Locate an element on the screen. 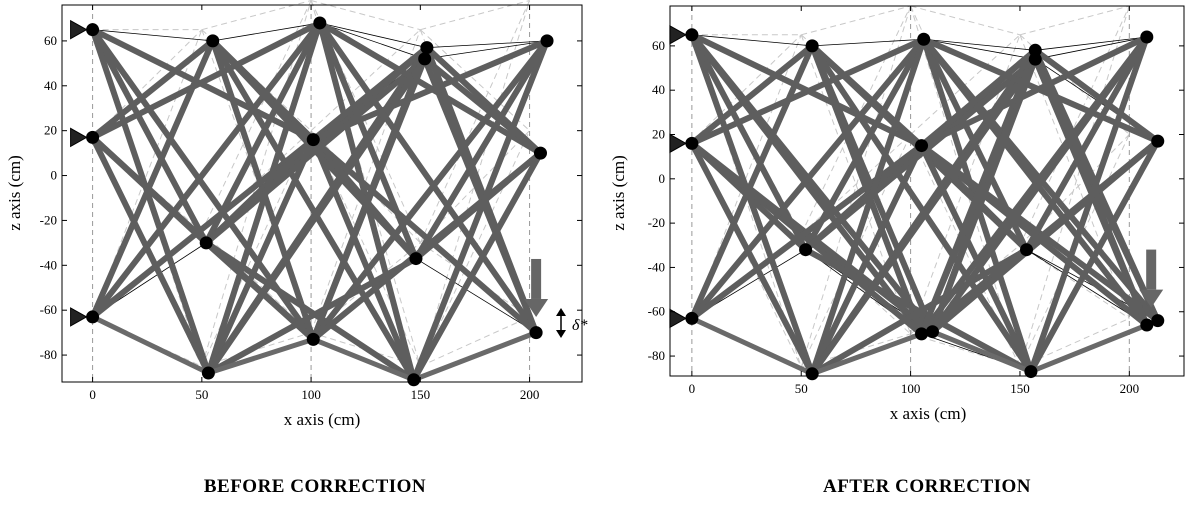 The width and height of the screenshot is (1197, 505). before-correction-caption: BEFORE CORRECTION is located at coordinates (315, 486).